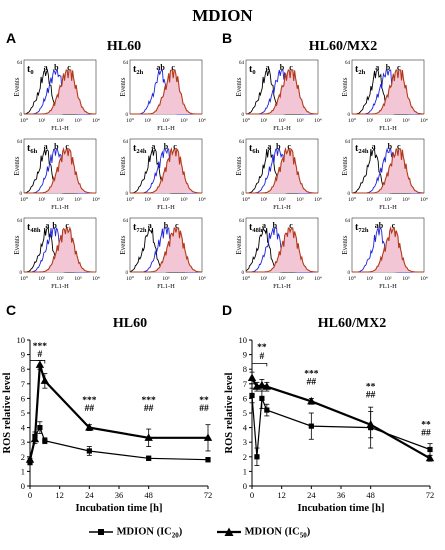 This screenshot has height=550, width=445. What do you see at coordinates (252, 495) in the screenshot?
I see `x-tick-label: 0` at bounding box center [252, 495].